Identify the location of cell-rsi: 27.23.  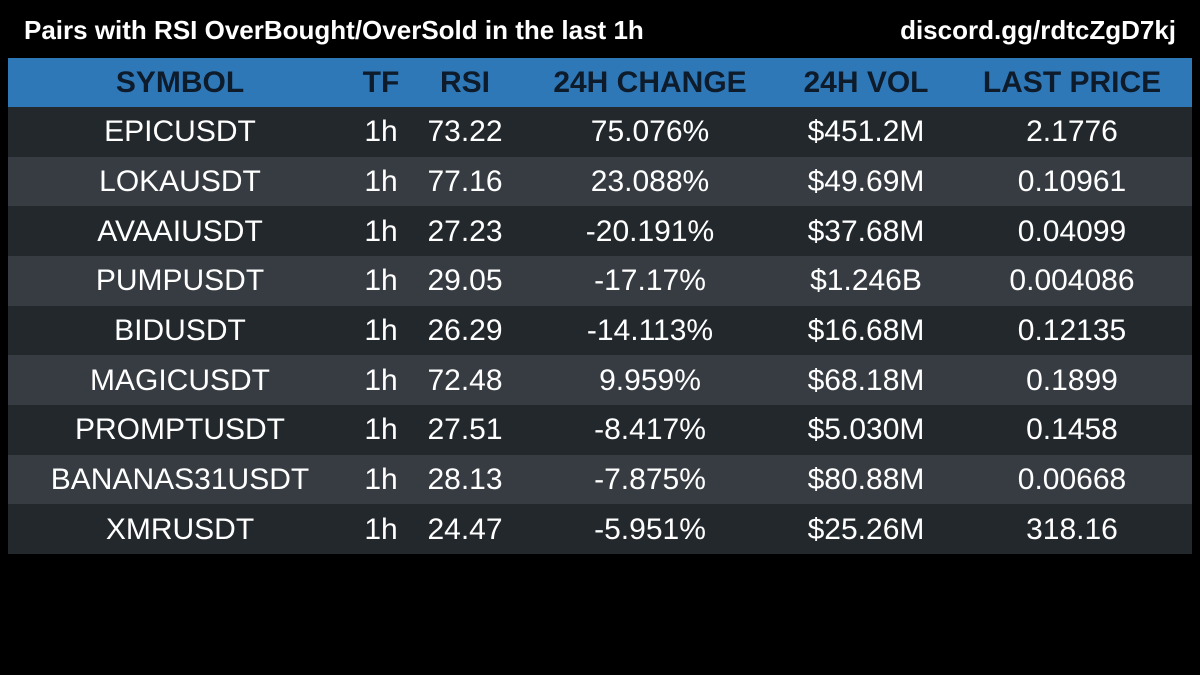
(465, 231).